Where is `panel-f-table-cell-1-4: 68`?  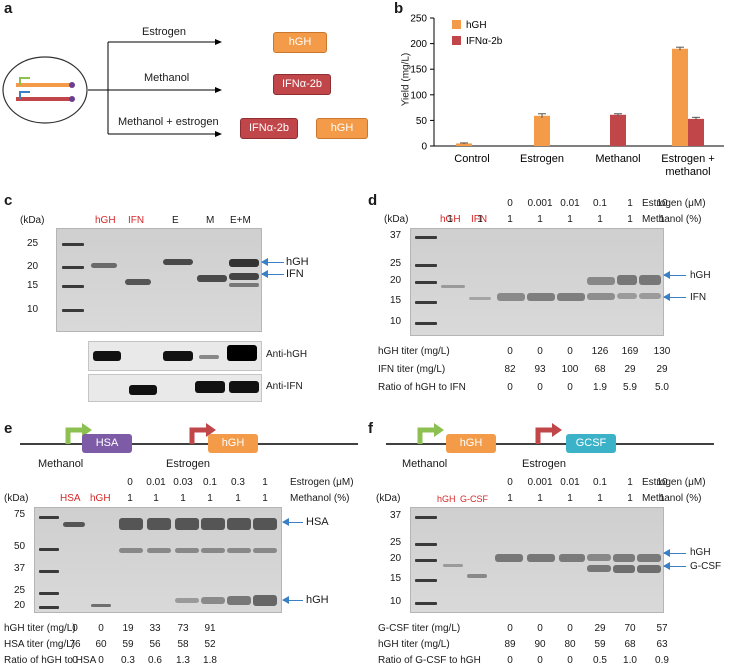
panel-f-table-cell-1-4: 68 is located at coordinates (630, 644).